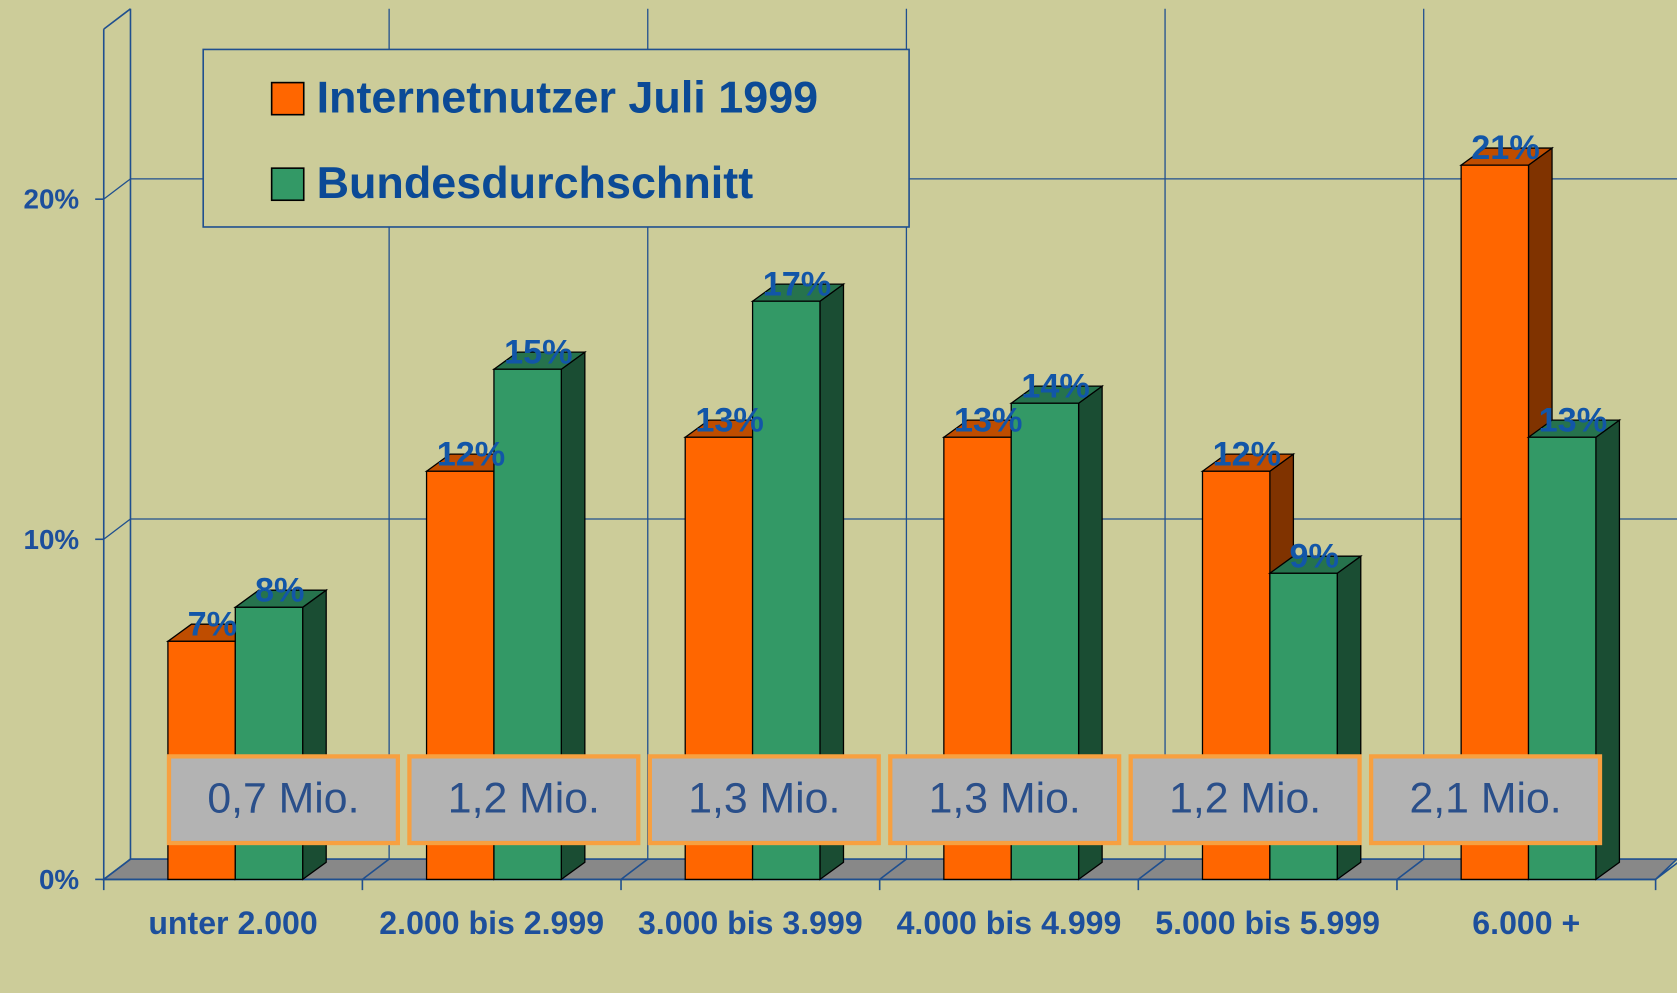  I want to click on x-tick-label: 3.000 bis 3.999, so click(750, 924).